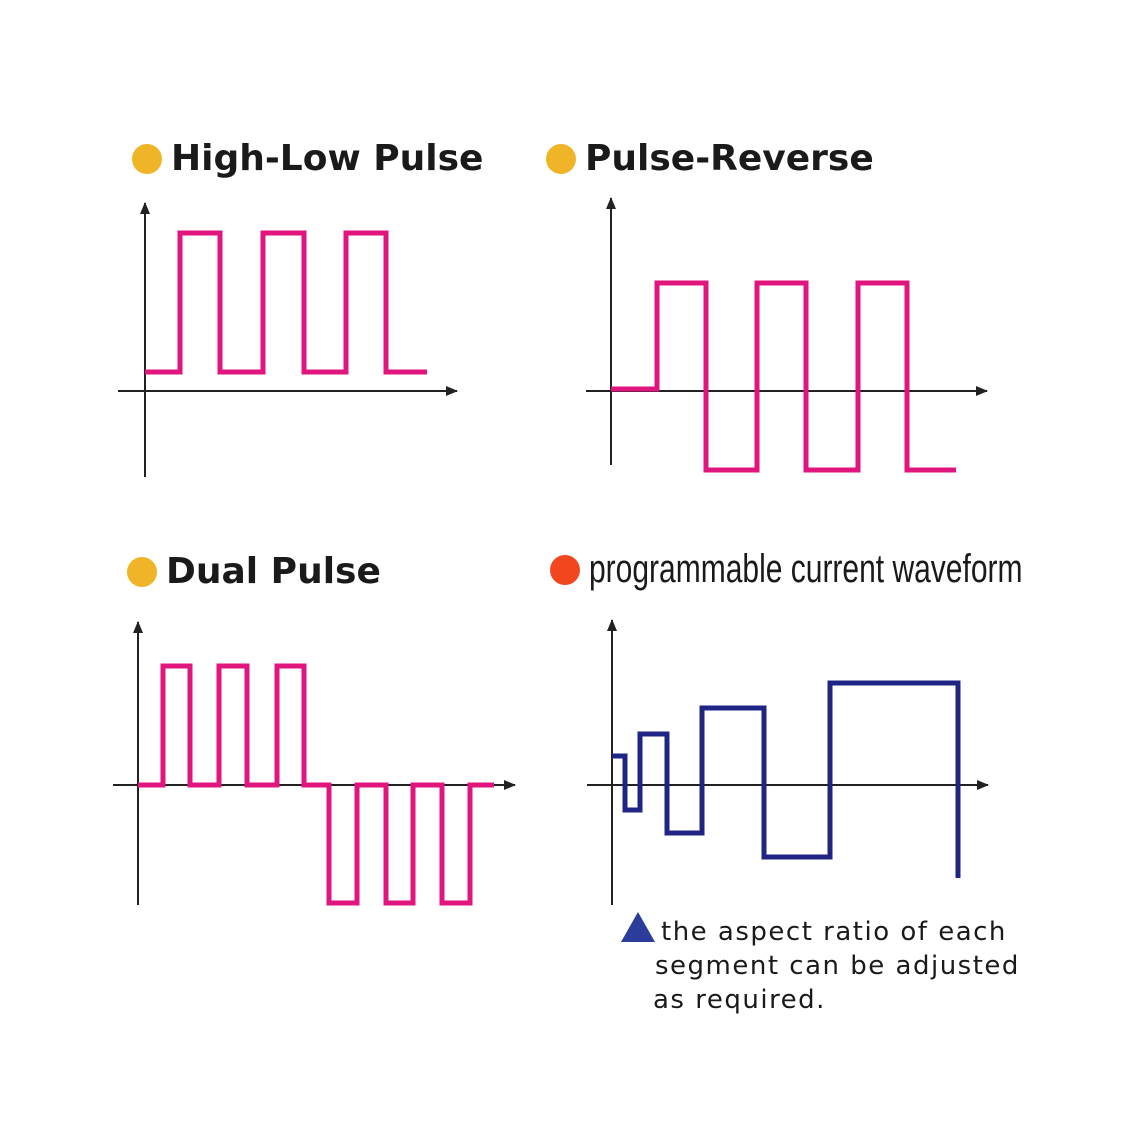  Describe the element at coordinates (806, 569) in the screenshot. I see `panel-title: programmable current waveform` at that location.